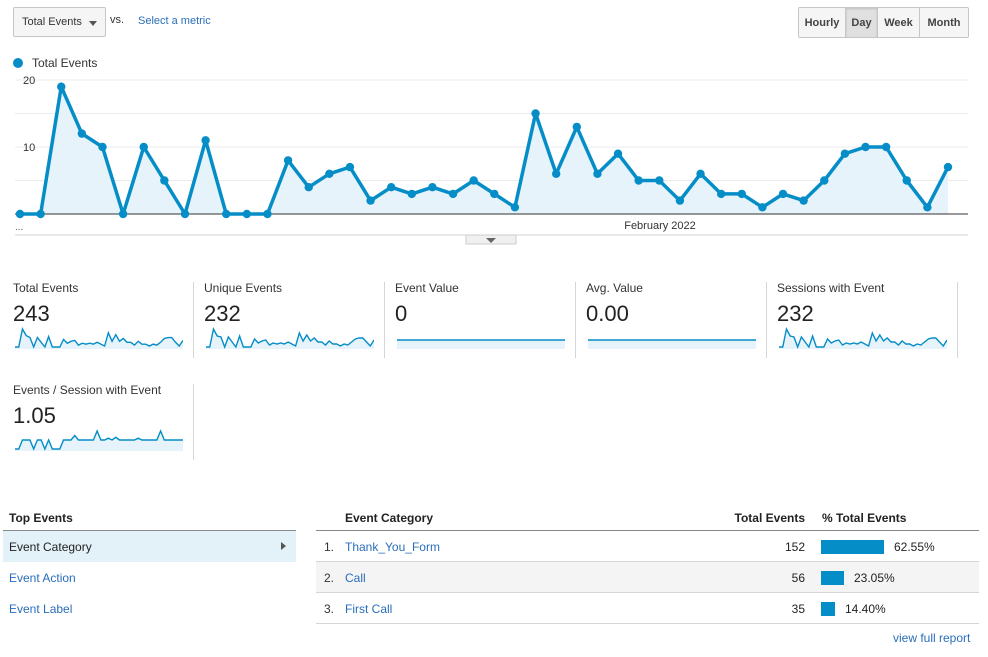 This screenshot has width=988, height=657. What do you see at coordinates (389, 518) in the screenshot?
I see `column-header-category: Event Category` at bounding box center [389, 518].